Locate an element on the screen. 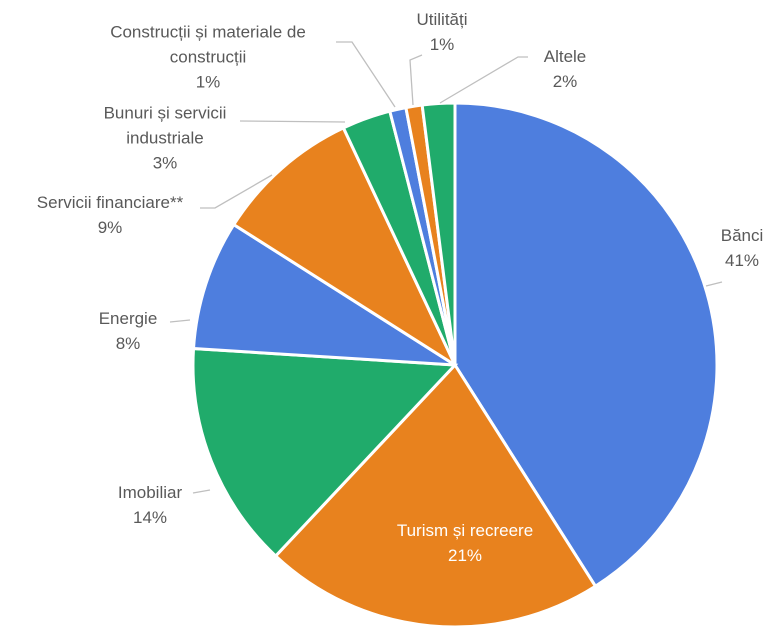 Image resolution: width=771 pixels, height=627 pixels. percent-label: 3% is located at coordinates (165, 163).